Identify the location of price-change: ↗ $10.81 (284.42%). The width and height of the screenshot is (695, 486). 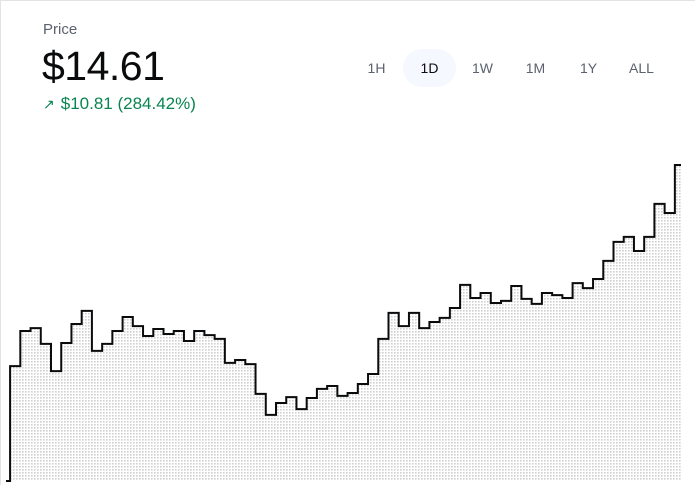
(119, 104).